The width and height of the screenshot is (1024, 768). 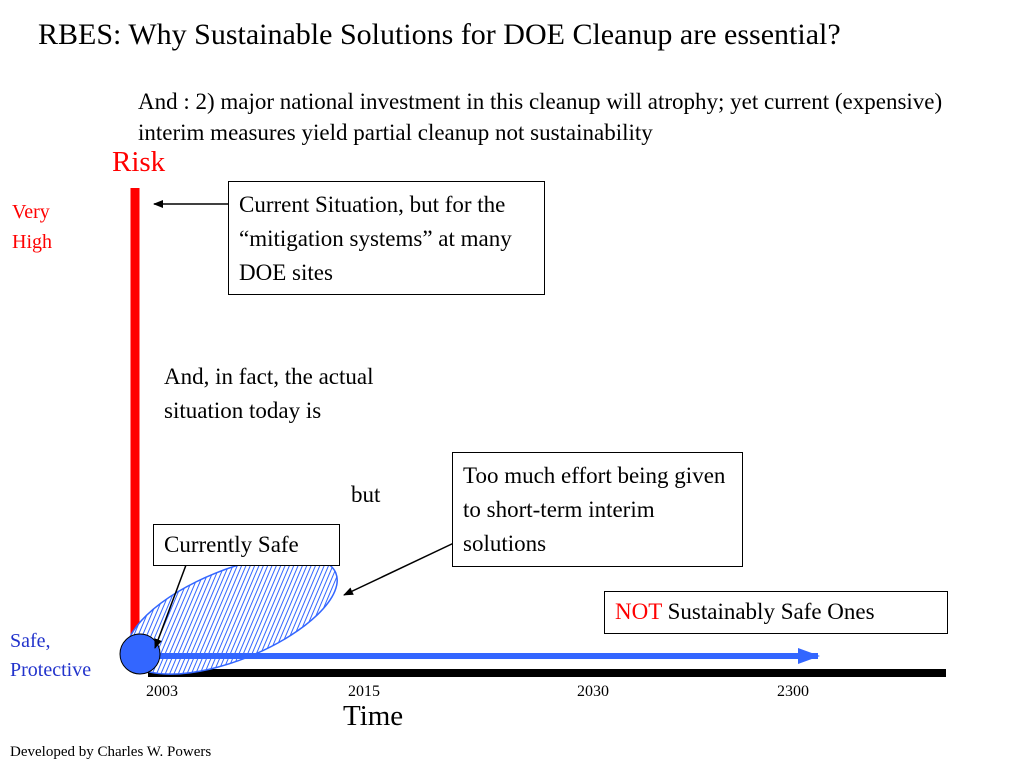 I want to click on x-tick-2030: 2030, so click(x=593, y=691).